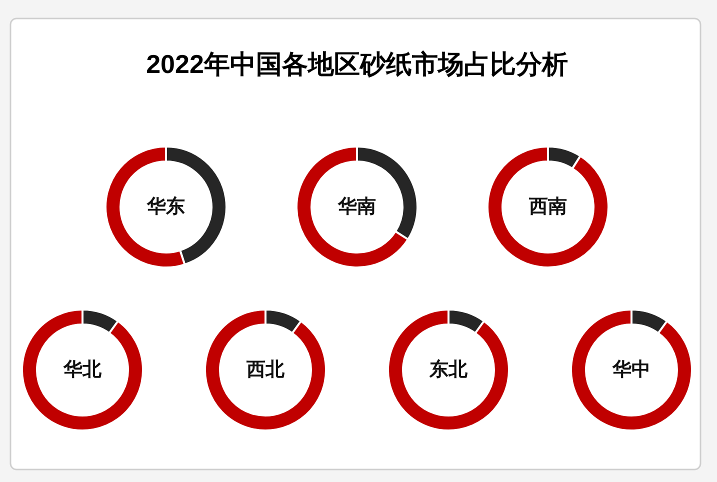 The height and width of the screenshot is (482, 717). Describe the element at coordinates (165, 207) in the screenshot. I see `text: 华东` at that location.